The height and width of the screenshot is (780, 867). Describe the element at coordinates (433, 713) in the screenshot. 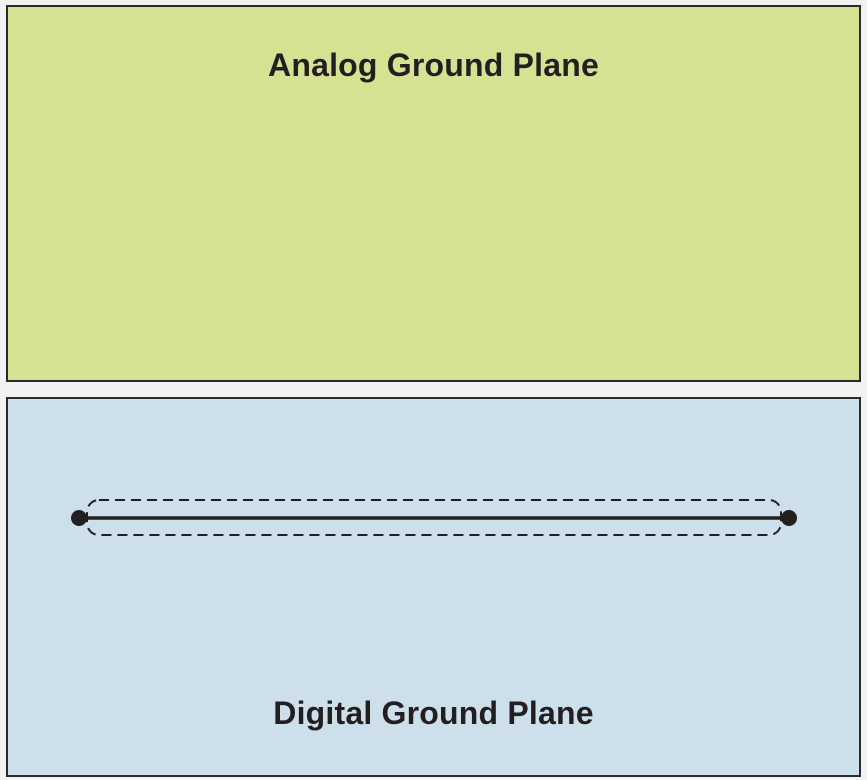

I see `digital-ground-plane-label: Digital Ground Plane` at that location.